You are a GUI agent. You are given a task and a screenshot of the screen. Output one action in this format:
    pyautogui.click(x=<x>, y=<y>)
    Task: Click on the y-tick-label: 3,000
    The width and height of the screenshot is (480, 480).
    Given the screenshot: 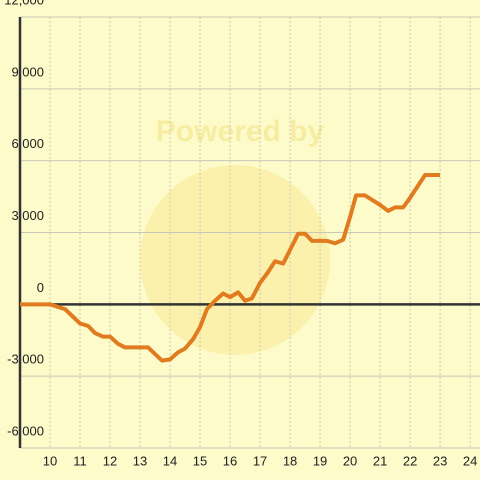 What is the action you would take?
    pyautogui.click(x=27, y=215)
    